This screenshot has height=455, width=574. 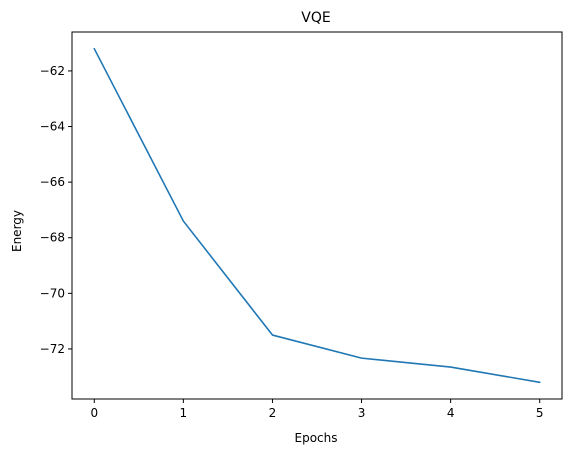 I want to click on y-tick-label: −72, so click(x=52, y=349).